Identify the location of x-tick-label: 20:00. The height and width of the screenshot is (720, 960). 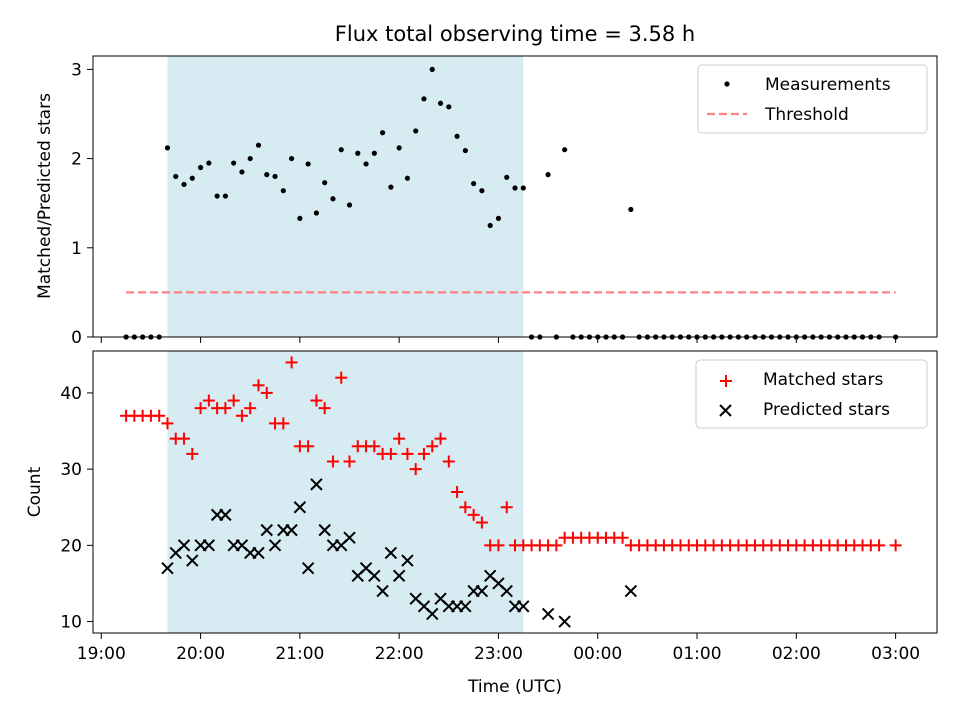
(200, 654).